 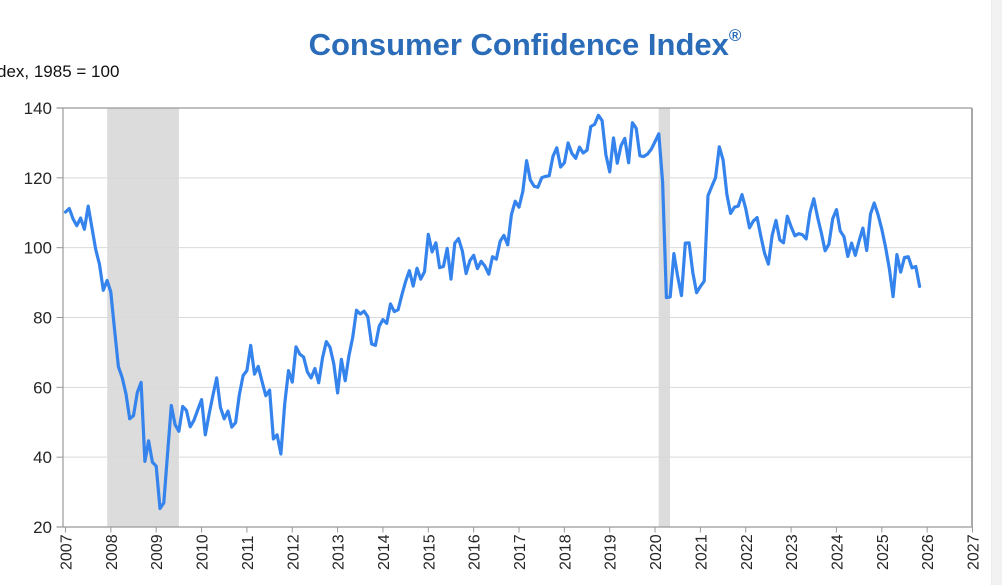 I want to click on x-tick-label: 2022, so click(x=747, y=552).